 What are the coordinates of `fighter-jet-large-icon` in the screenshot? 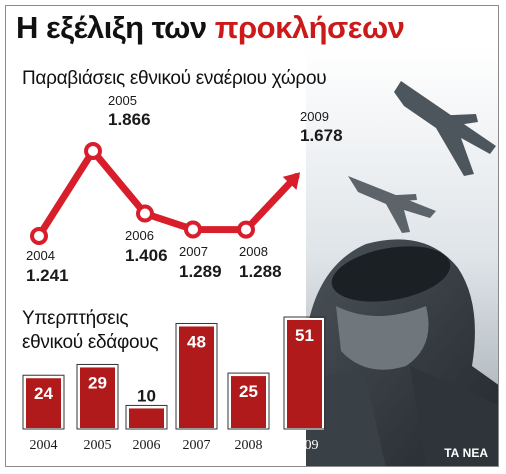 It's located at (445, 128).